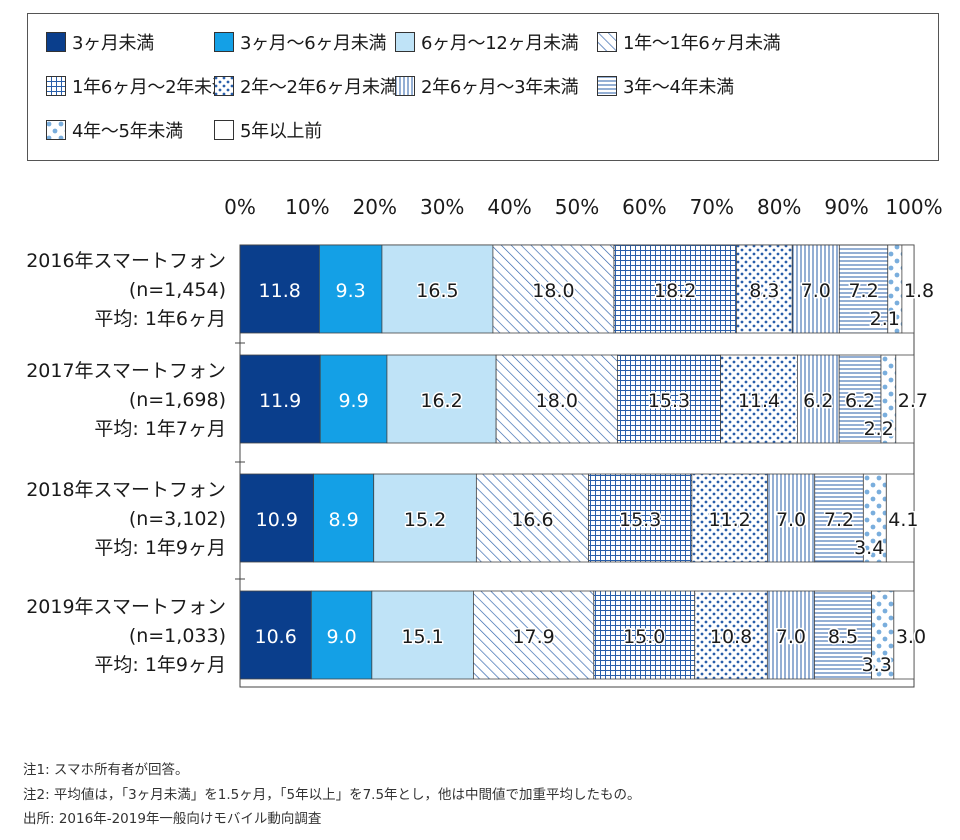 This screenshot has height=840, width=960. I want to click on data-label: 9.0, so click(341, 637).